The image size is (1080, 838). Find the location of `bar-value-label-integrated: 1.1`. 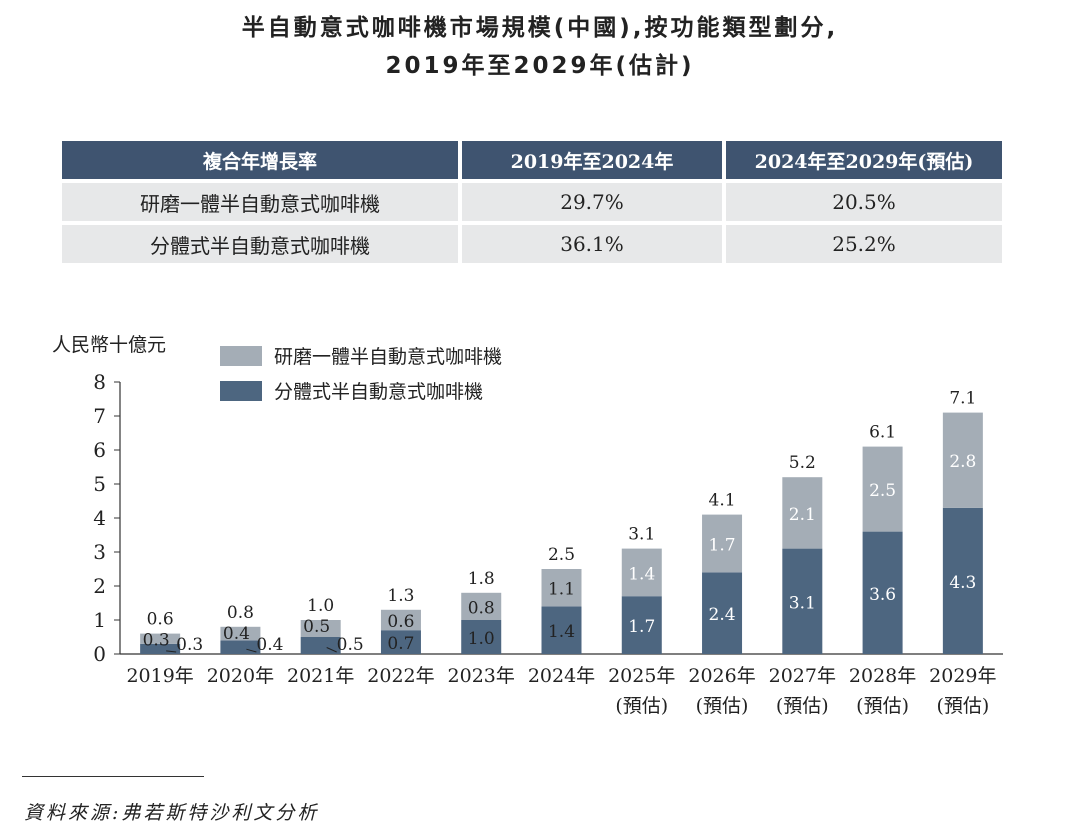

bar-value-label-integrated: 1.1 is located at coordinates (561, 590).